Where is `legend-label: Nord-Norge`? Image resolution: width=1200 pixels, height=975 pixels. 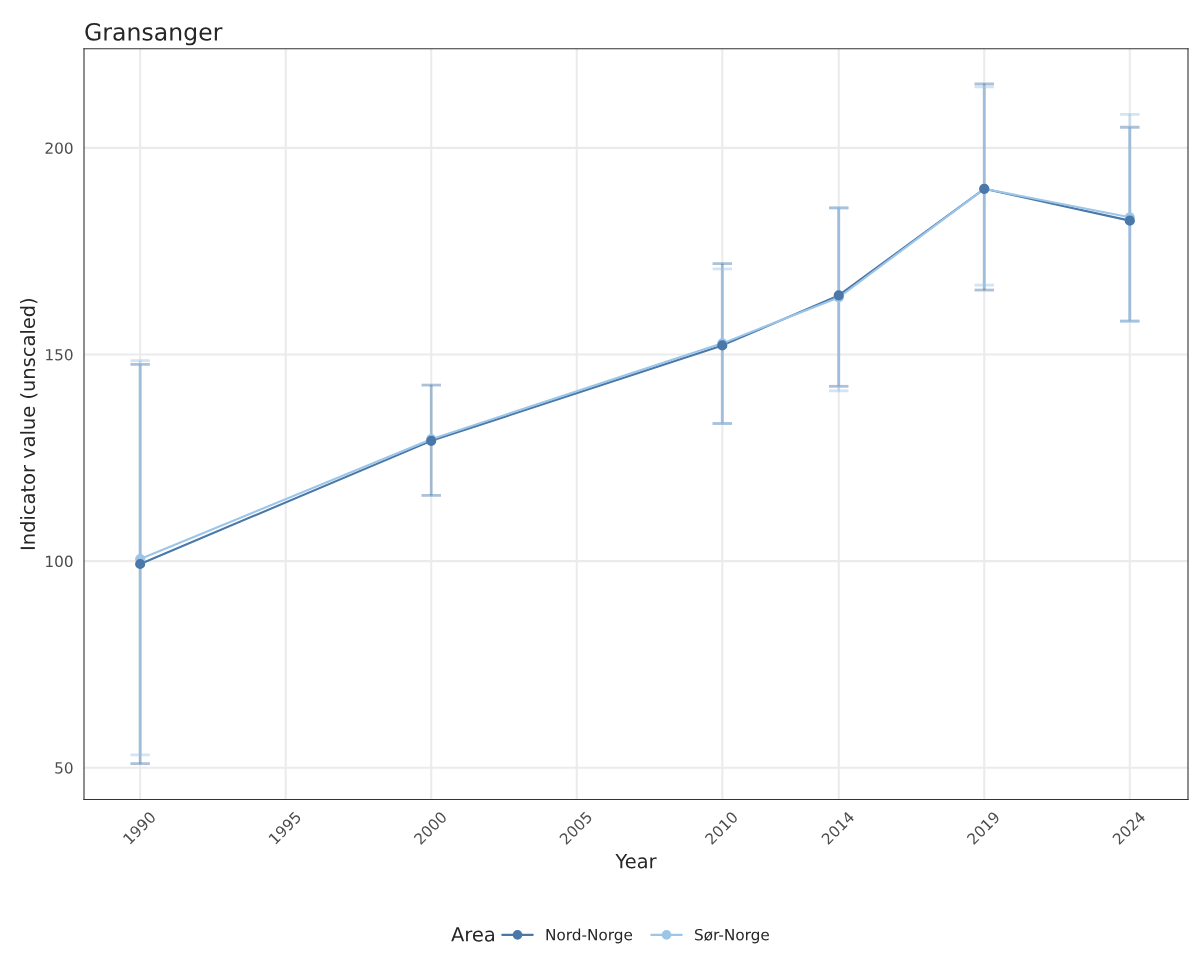
legend-label: Nord-Norge is located at coordinates (589, 936).